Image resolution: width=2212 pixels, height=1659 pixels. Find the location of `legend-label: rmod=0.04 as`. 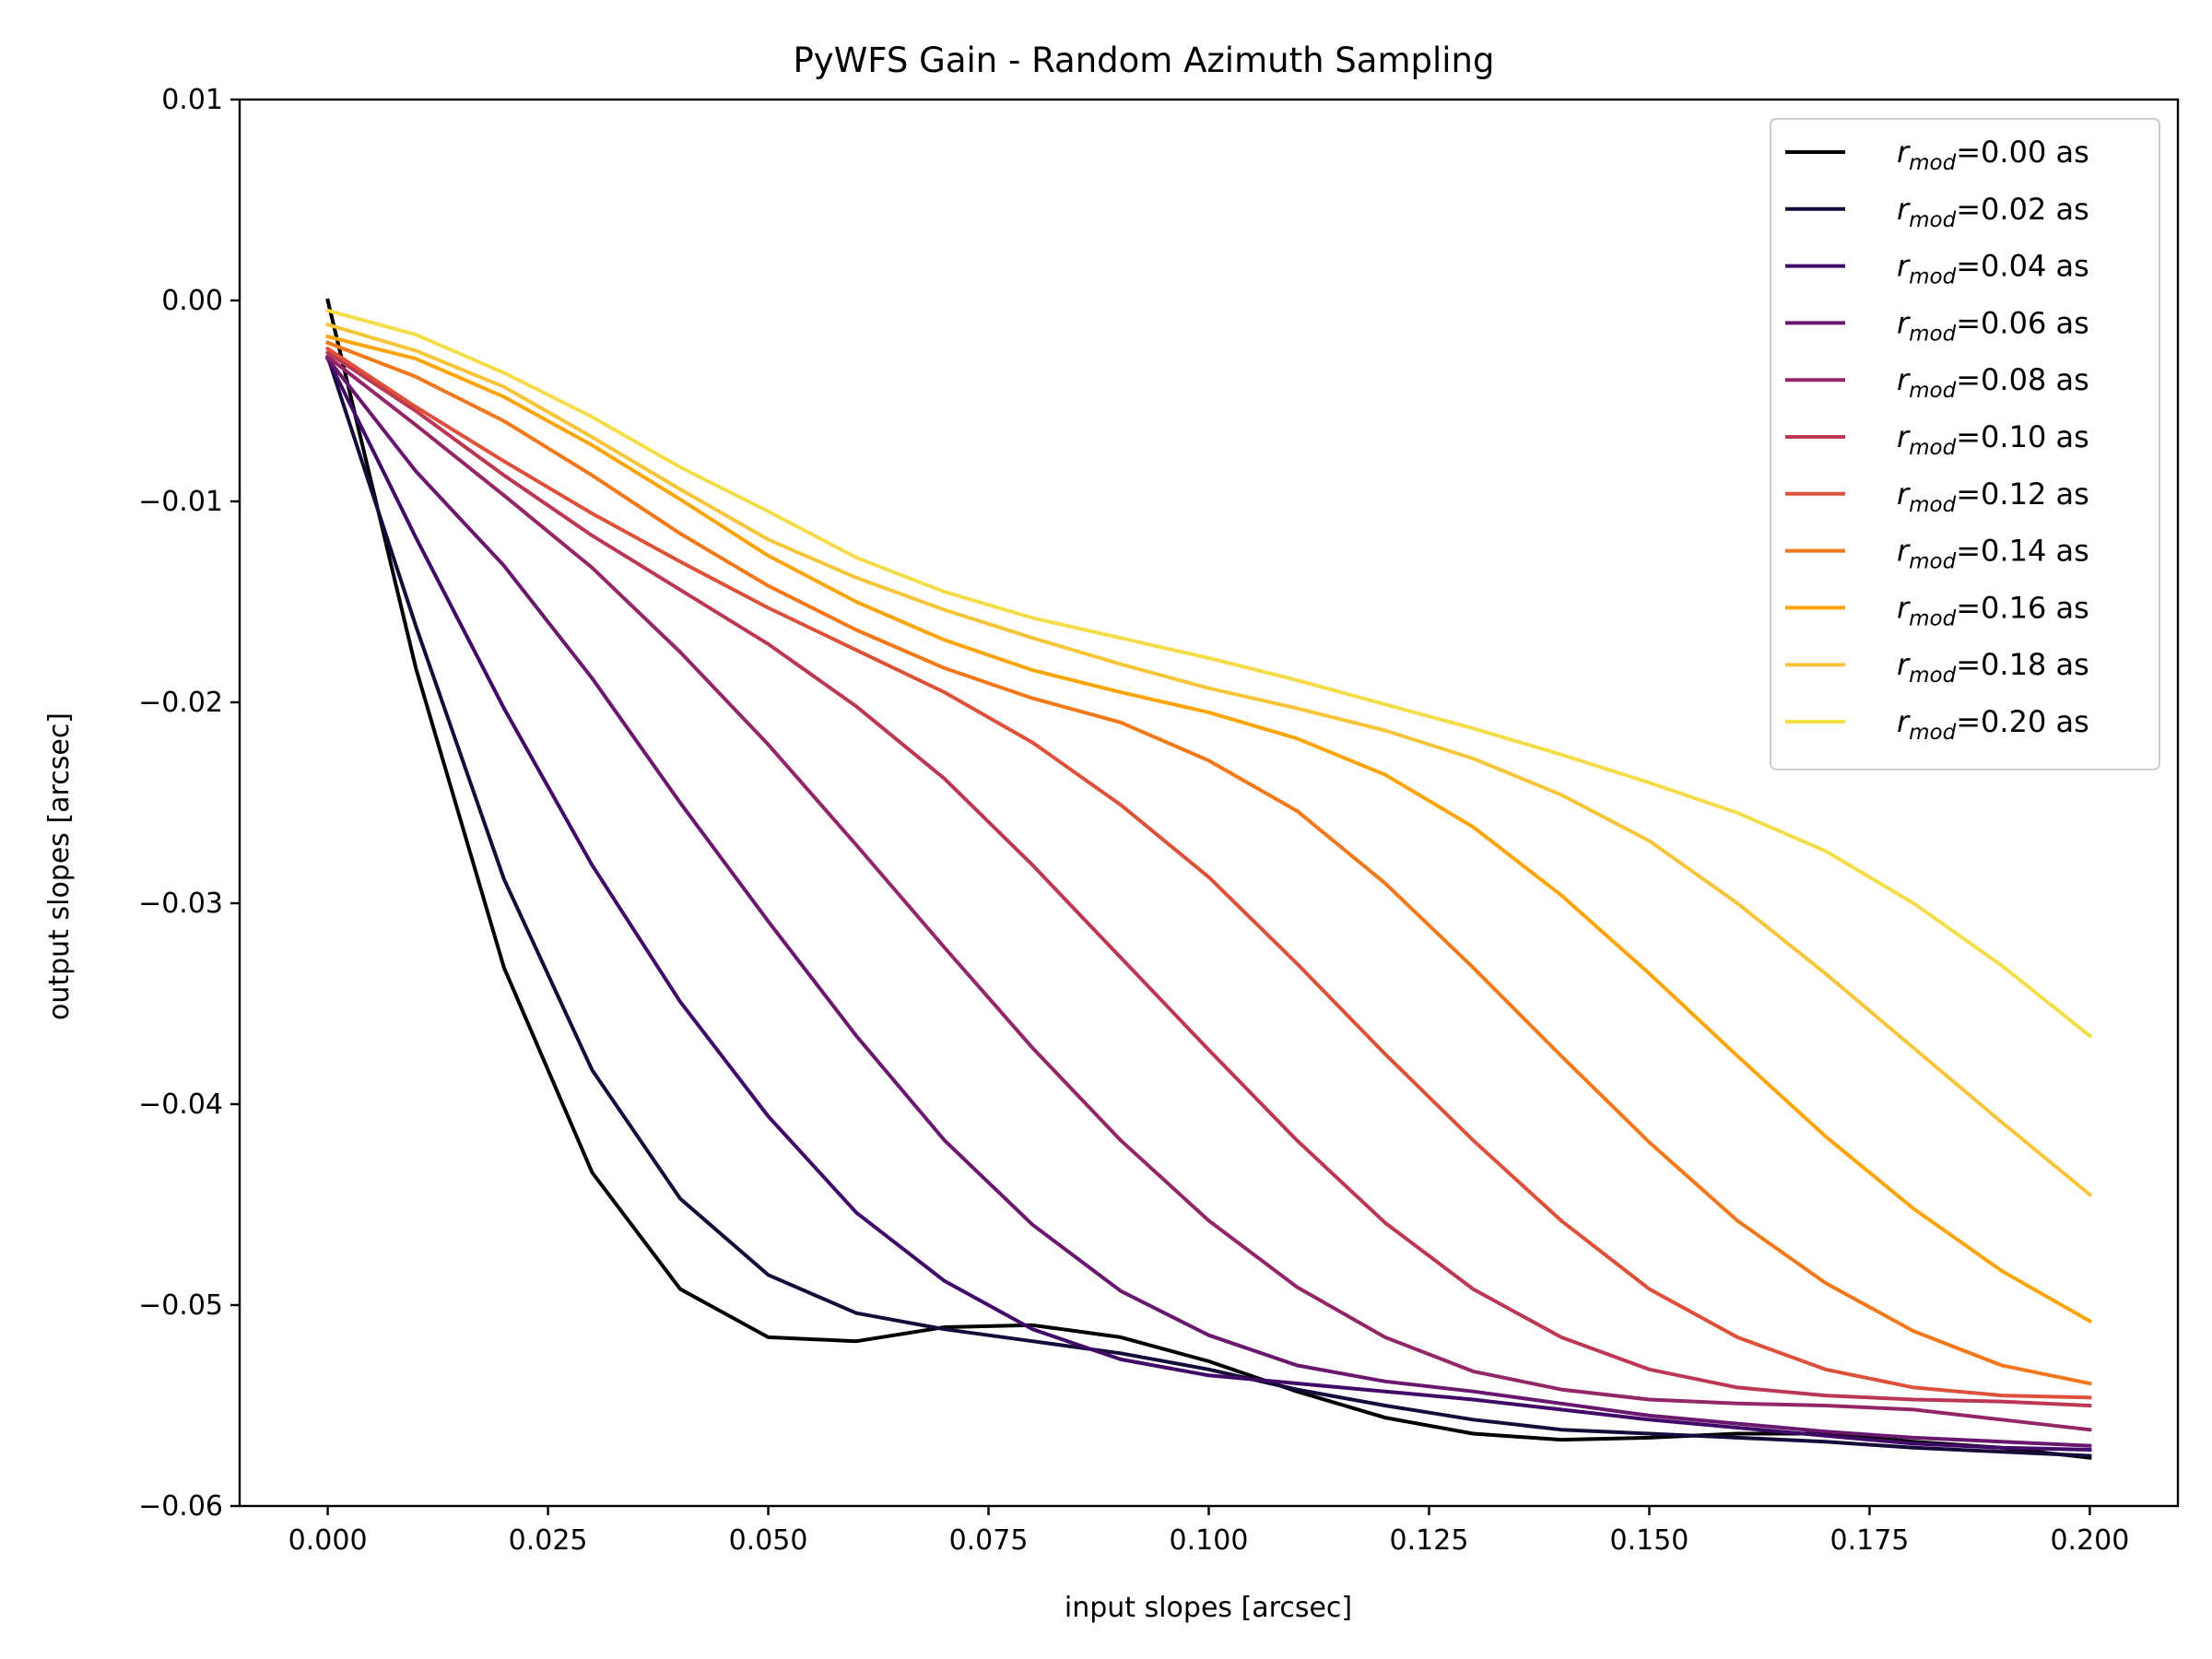

legend-label: rmod=0.04 as is located at coordinates (1993, 269).